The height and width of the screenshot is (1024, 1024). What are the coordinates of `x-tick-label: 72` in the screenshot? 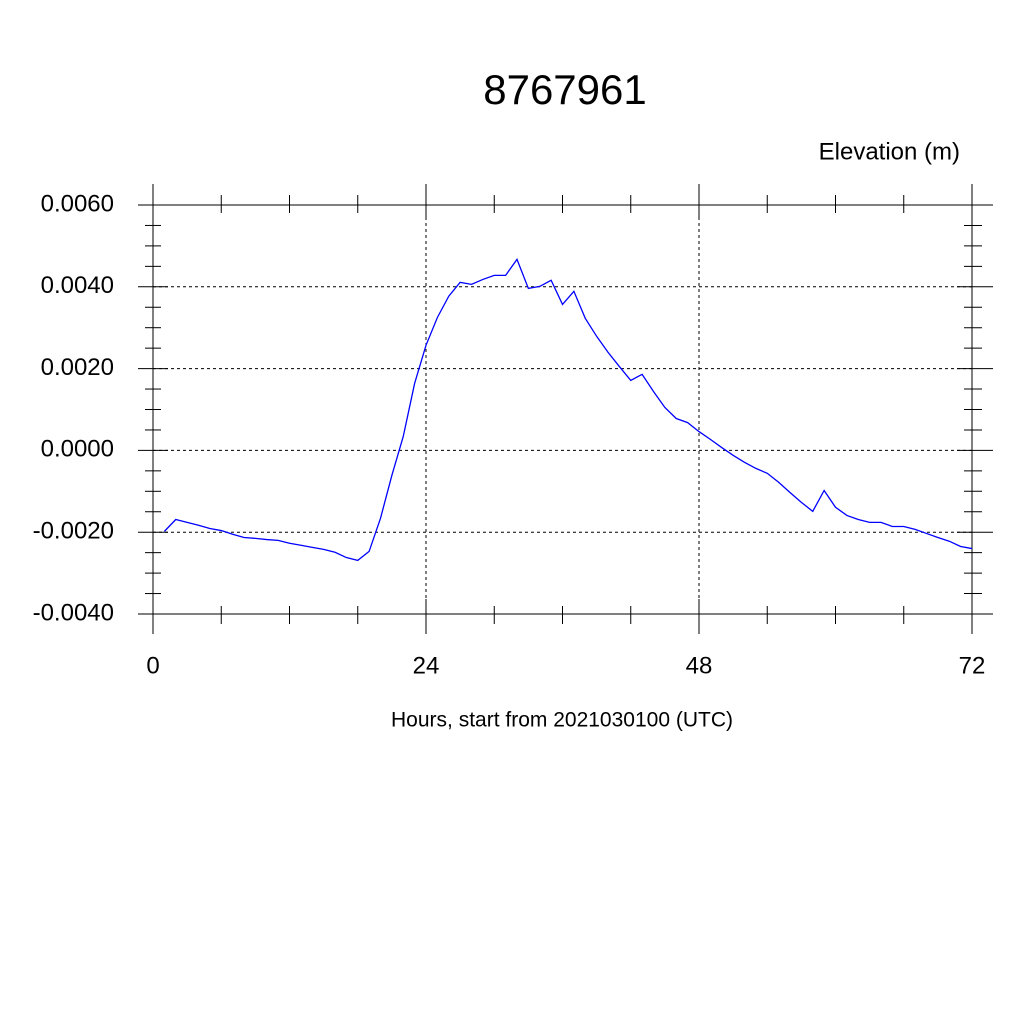 It's located at (972, 665).